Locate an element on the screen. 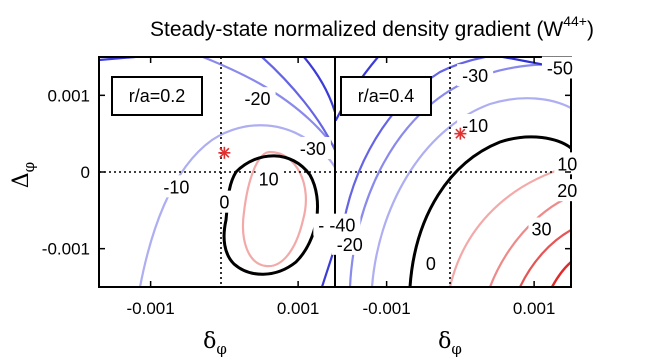 This screenshot has height=360, width=661. marker-left is located at coordinates (224, 152).